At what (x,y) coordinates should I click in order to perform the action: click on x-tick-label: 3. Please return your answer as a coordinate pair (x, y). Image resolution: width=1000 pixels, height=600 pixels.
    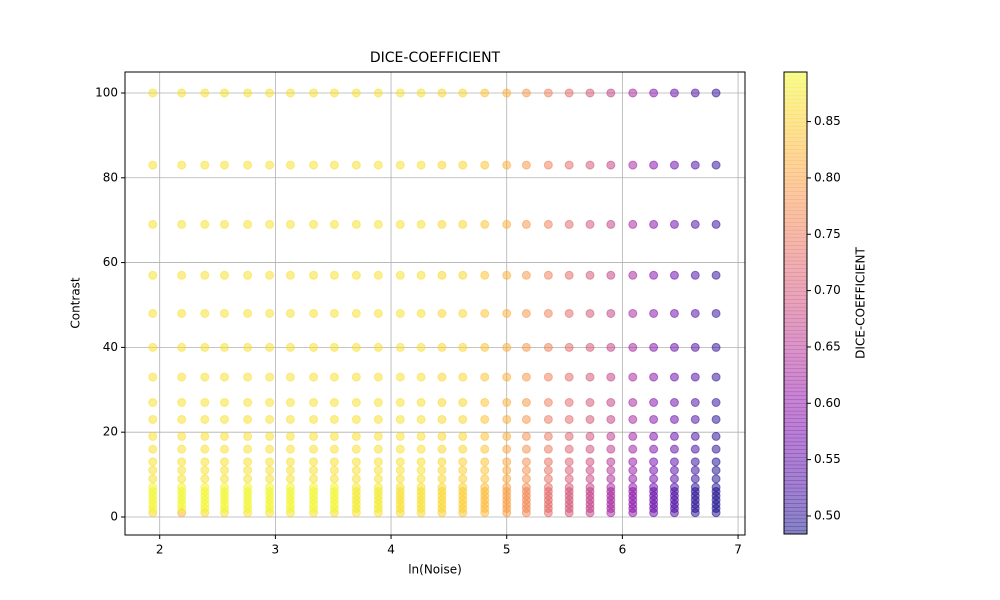
    Looking at the image, I should click on (276, 550).